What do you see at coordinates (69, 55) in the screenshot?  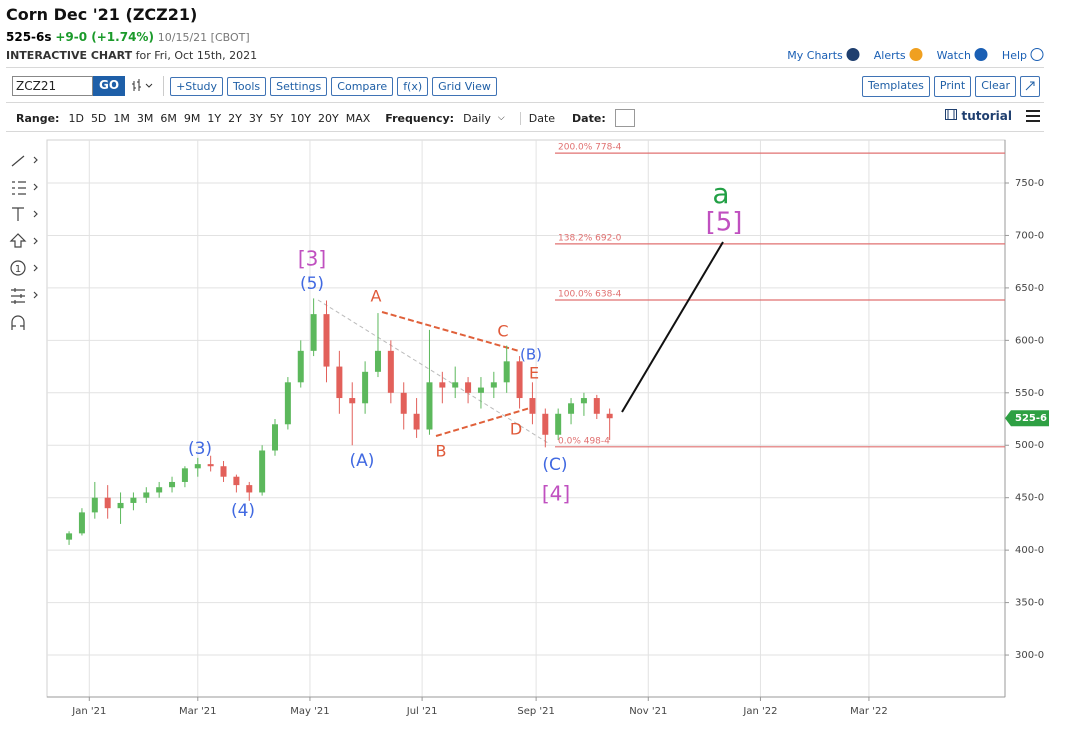 I see `chart-label: INTERACTIVE CHART` at bounding box center [69, 55].